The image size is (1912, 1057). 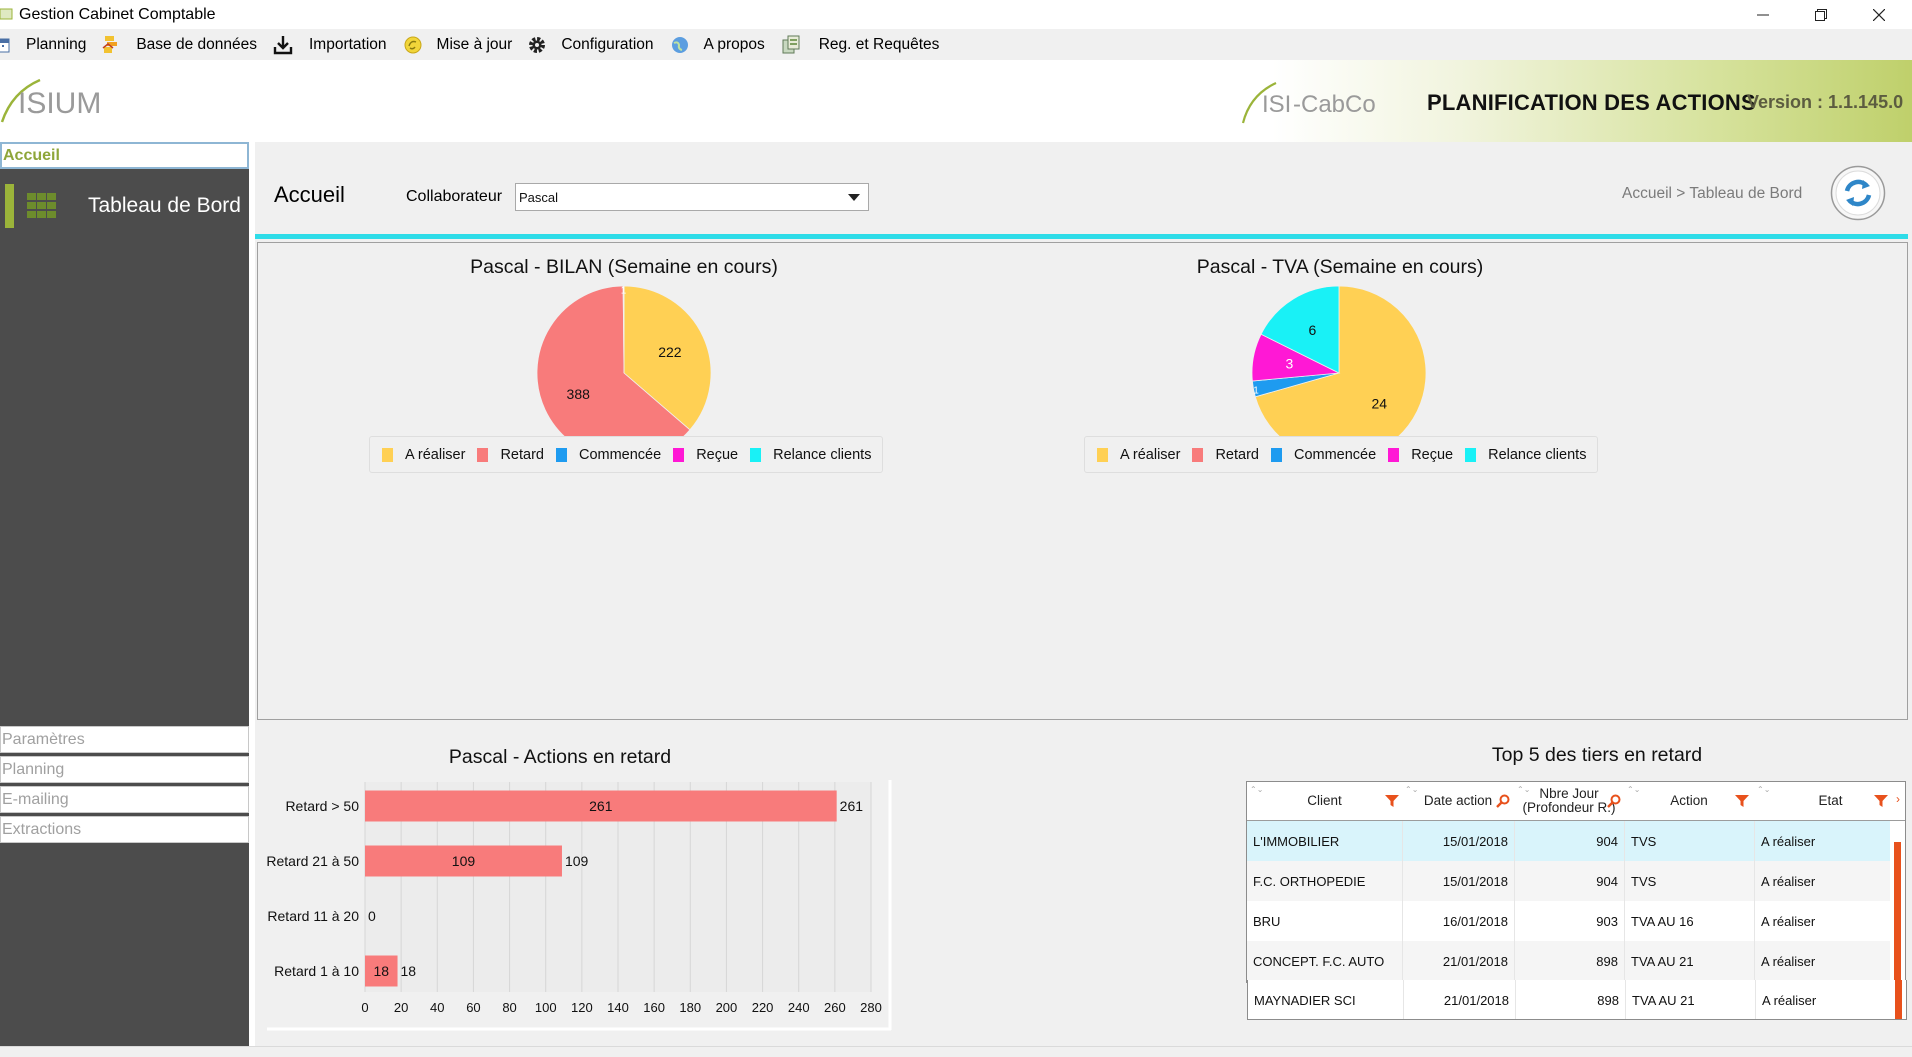 I want to click on bilan-slice-label: 222, so click(x=670, y=352).